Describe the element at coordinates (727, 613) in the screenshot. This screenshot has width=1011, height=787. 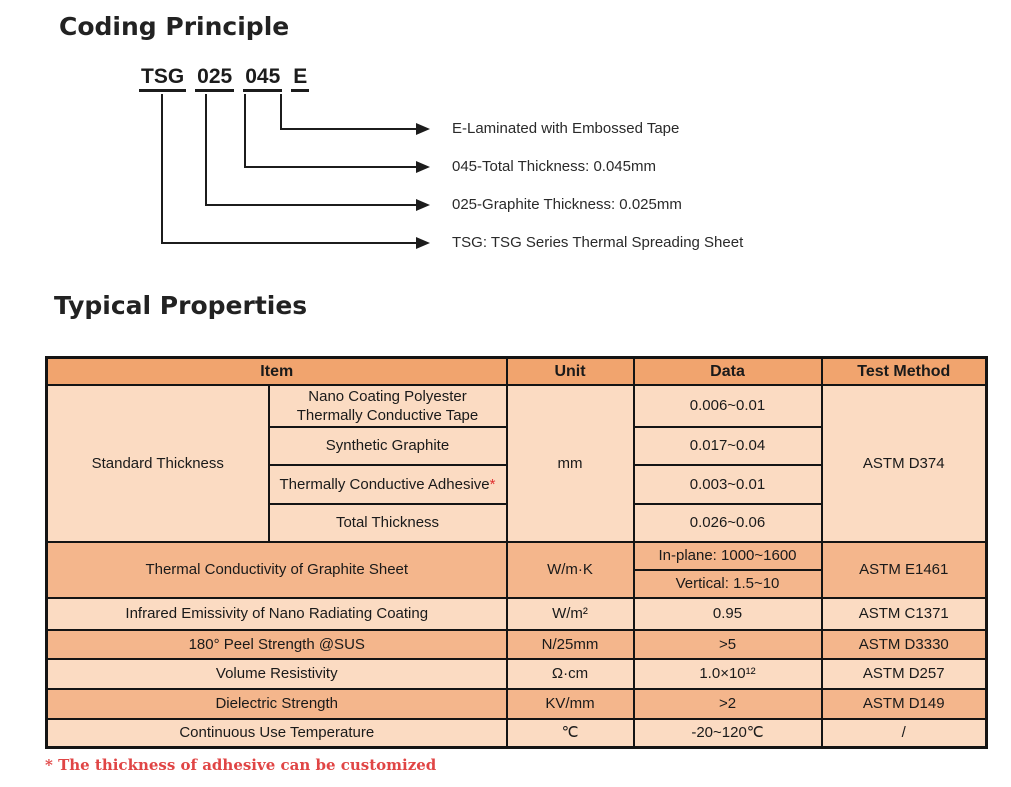
I see `data-value: 0.95` at that location.